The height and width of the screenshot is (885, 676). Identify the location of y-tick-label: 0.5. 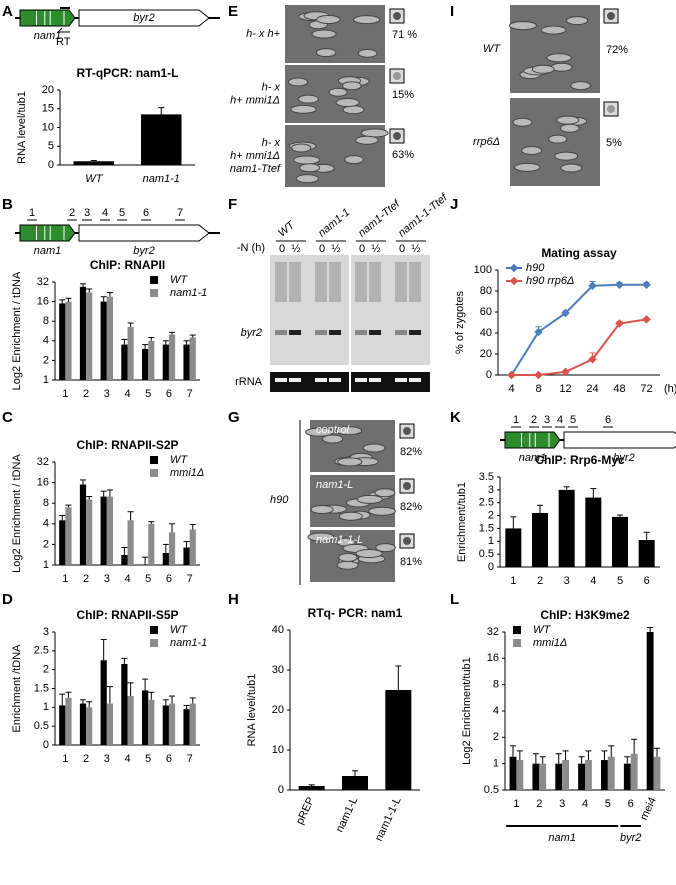
(491, 790).